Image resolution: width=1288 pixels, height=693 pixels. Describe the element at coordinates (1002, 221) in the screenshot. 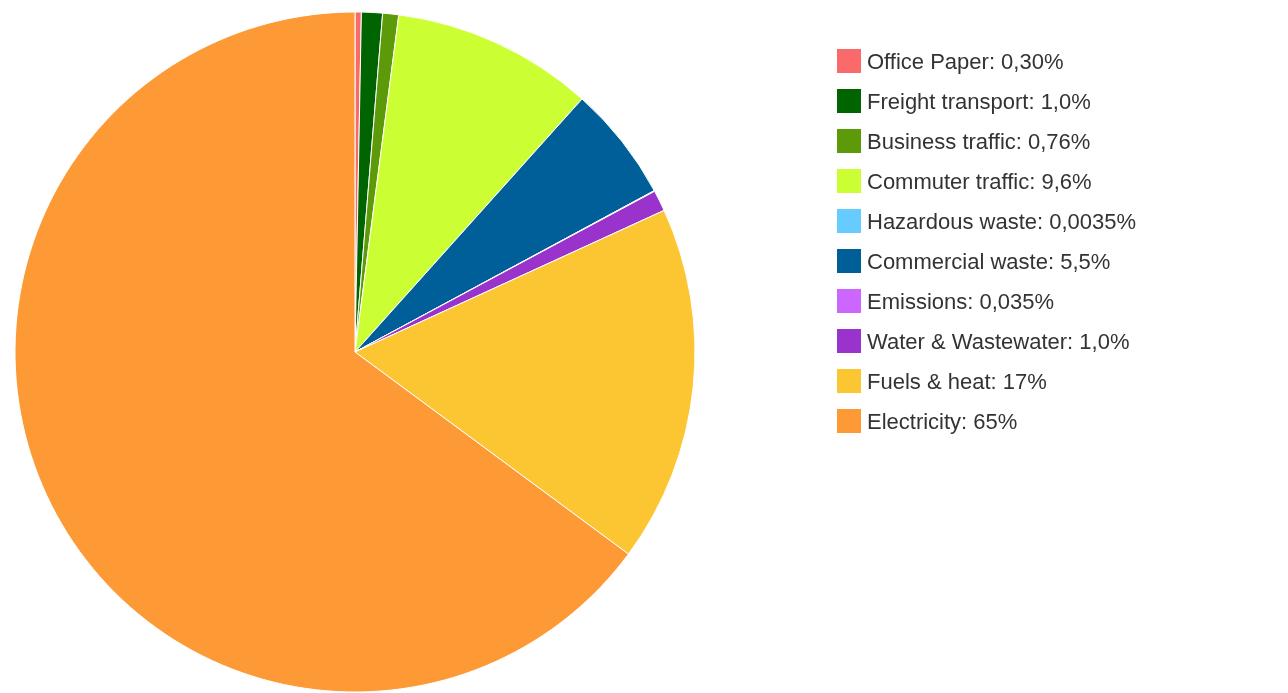

I see `legend-label: Hazardous waste: 0,0035%` at that location.